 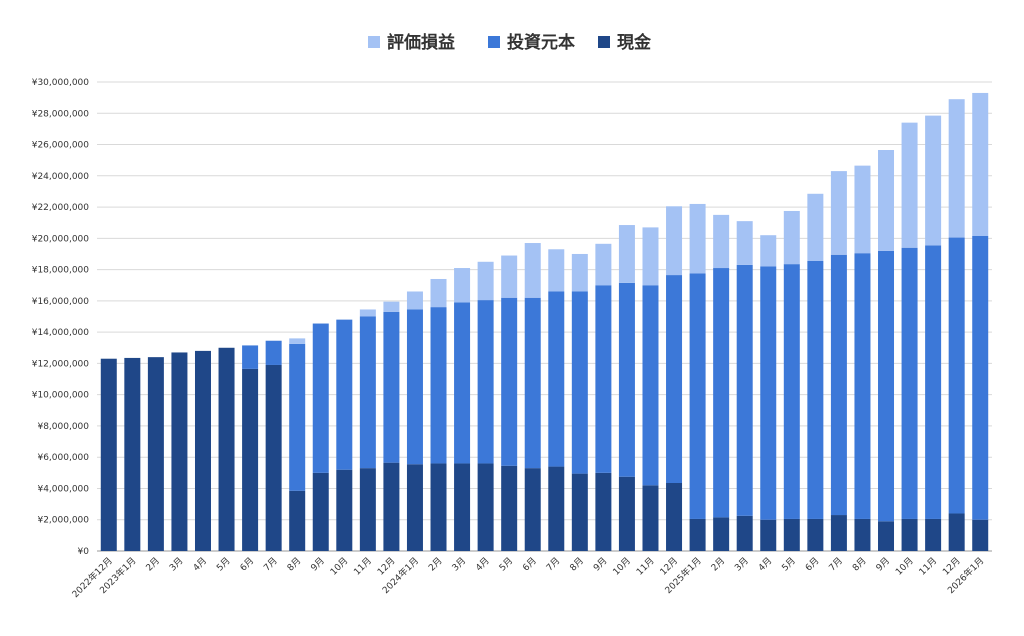 What do you see at coordinates (61, 239) in the screenshot?
I see `y-tick-label: ¥20,000,000` at bounding box center [61, 239].